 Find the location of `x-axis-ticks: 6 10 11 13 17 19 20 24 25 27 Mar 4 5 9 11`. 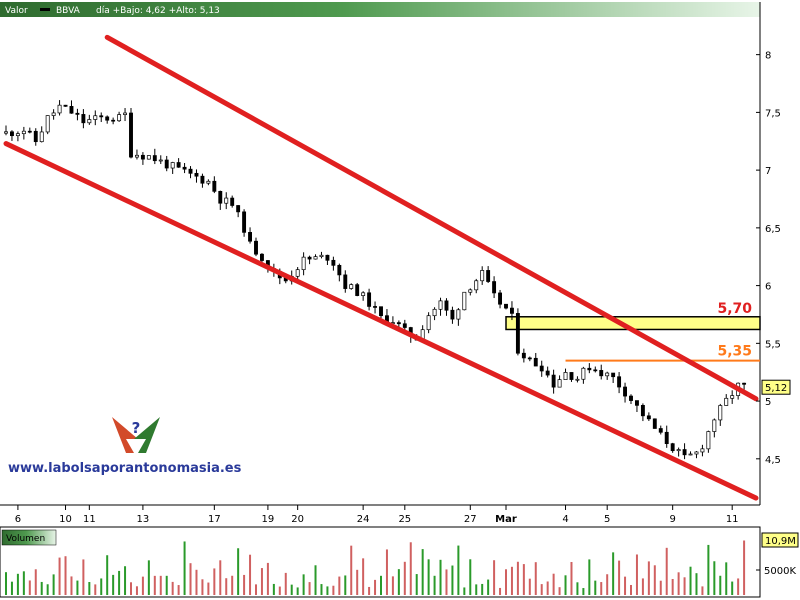

x-axis-ticks: 6 10 11 13 17 19 20 24 25 27 Mar 4 5 9 11 is located at coordinates (377, 515).